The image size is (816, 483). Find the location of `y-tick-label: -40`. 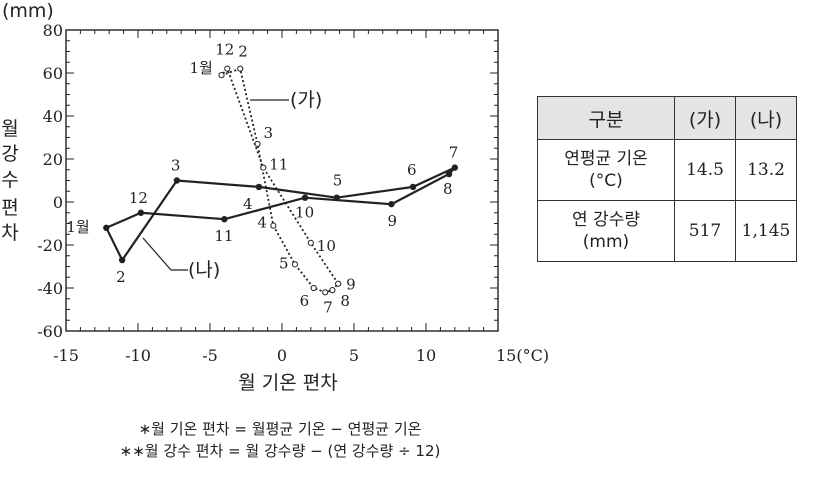

y-tick-label: -40 is located at coordinates (50, 288).